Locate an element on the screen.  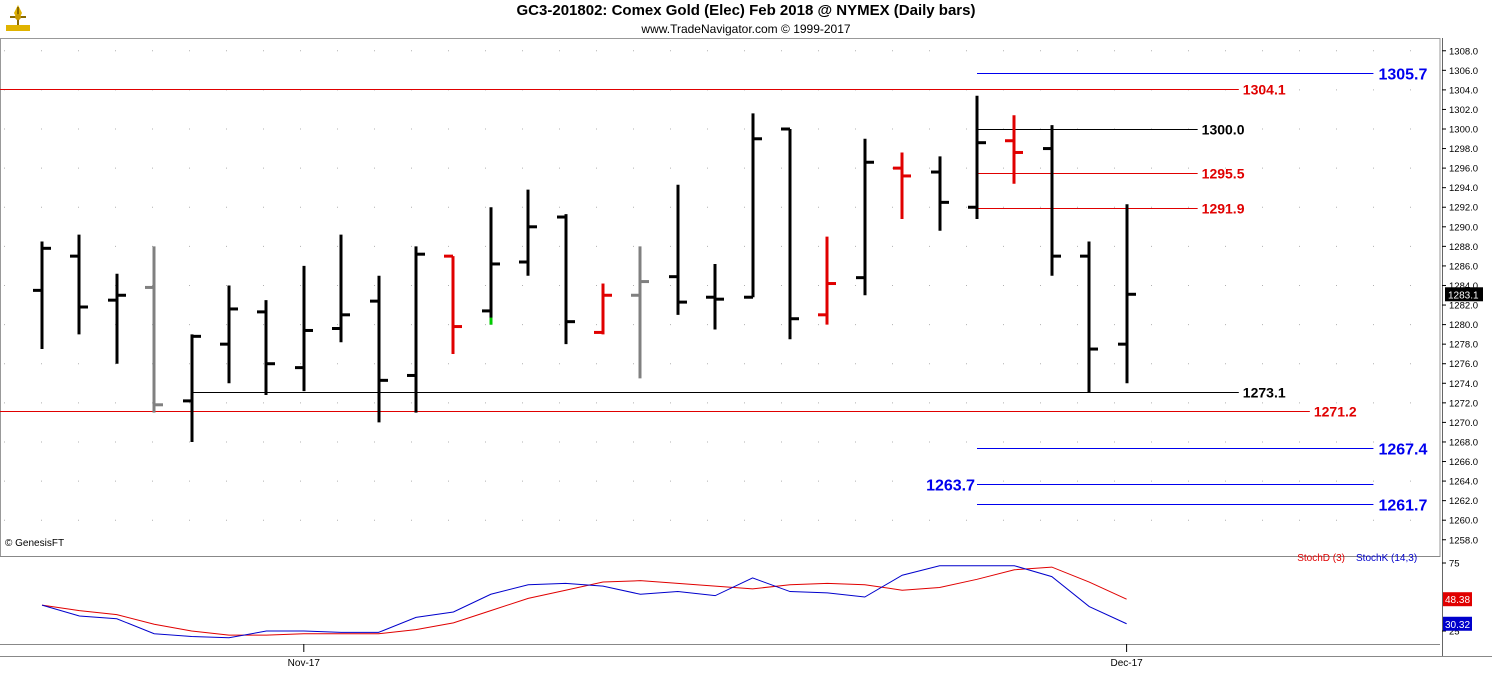
time-axis-label: Nov-17 is located at coordinates (304, 663).